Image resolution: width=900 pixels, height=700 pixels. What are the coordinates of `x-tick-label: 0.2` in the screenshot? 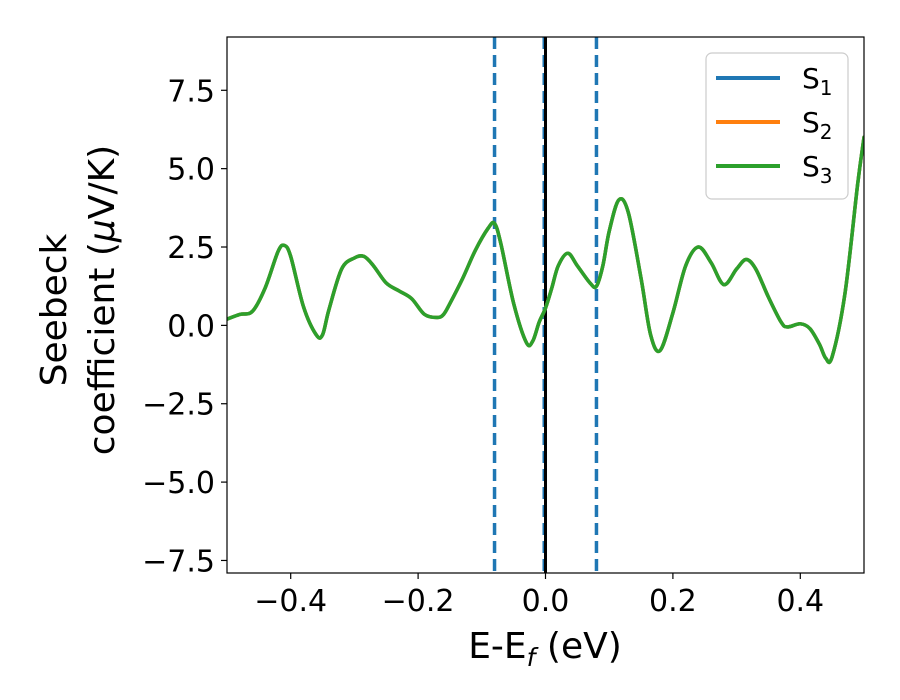 It's located at (673, 601).